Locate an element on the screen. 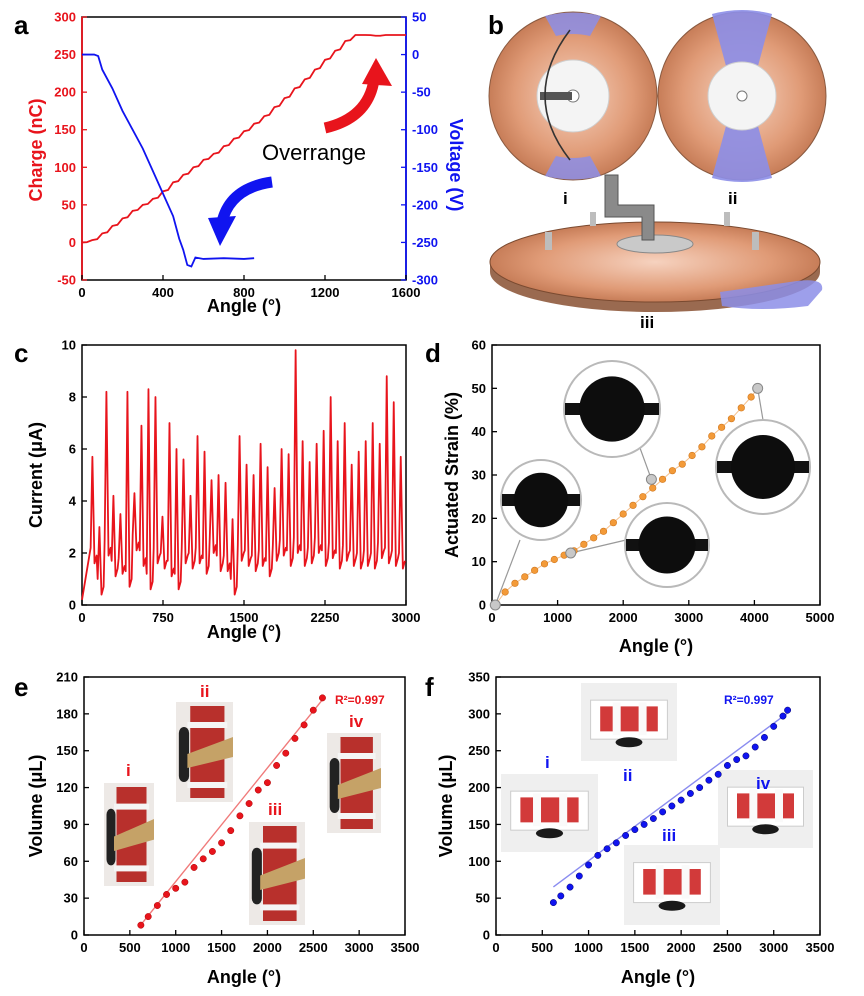 This screenshot has height=996, width=864. x-tick-label: 1500 is located at coordinates (244, 617).